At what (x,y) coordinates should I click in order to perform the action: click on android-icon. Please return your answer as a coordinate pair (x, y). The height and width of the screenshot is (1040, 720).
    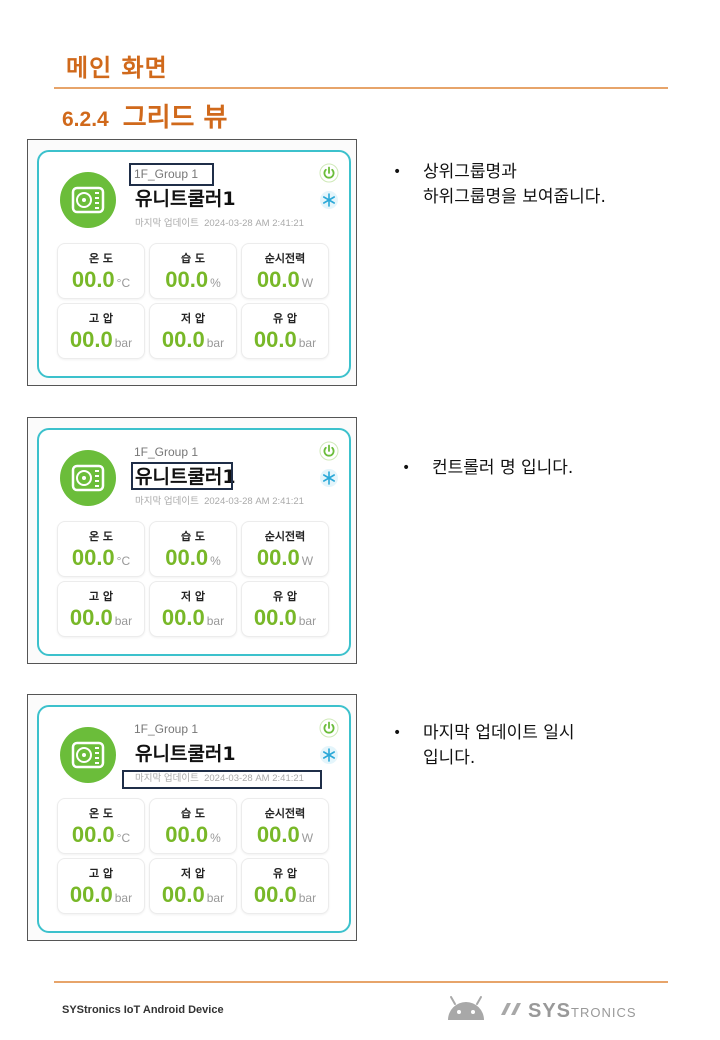
    Looking at the image, I should click on (466, 1008).